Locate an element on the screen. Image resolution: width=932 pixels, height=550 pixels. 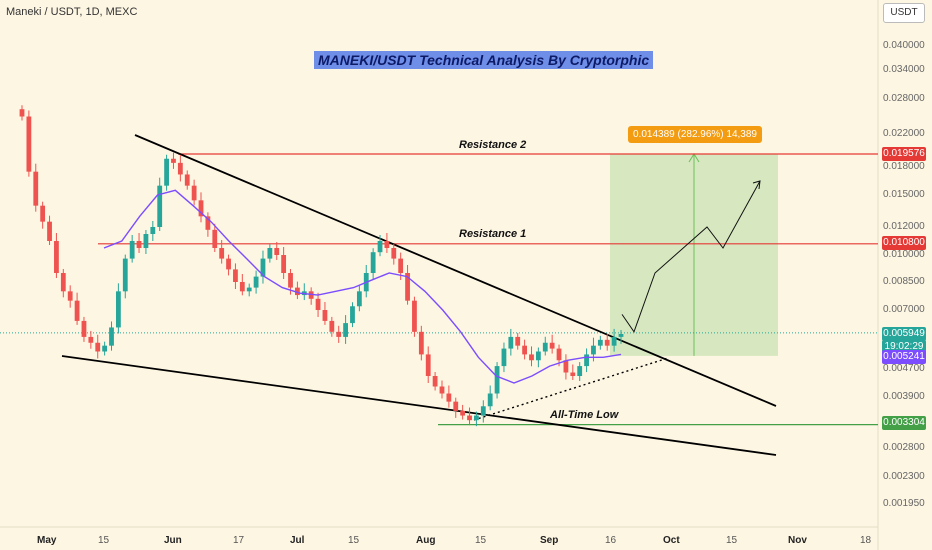
time-tick-label: Oct is located at coordinates (671, 540).